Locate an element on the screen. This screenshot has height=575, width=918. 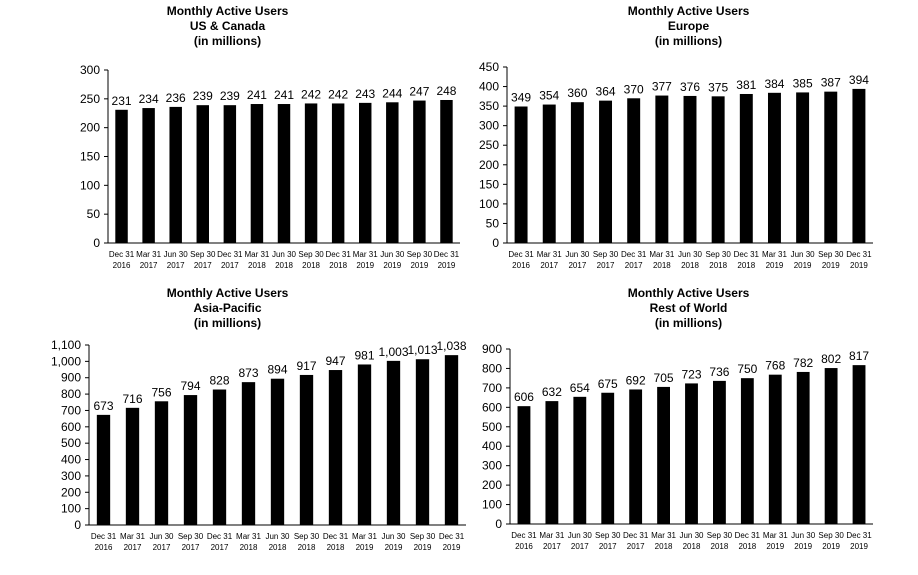
data-label: 376 is located at coordinates (690, 87).